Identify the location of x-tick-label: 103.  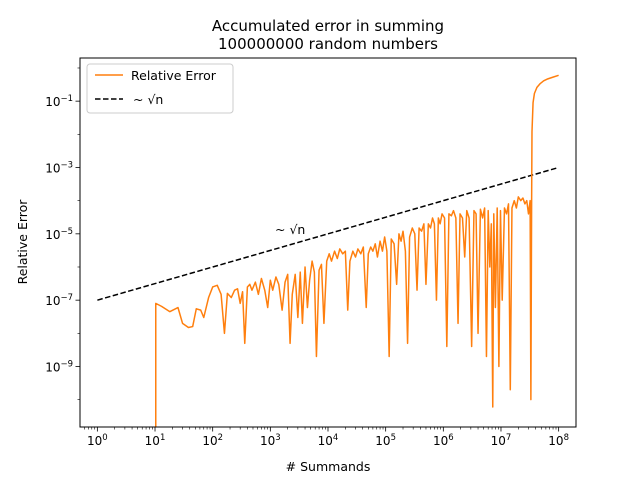
(270, 440).